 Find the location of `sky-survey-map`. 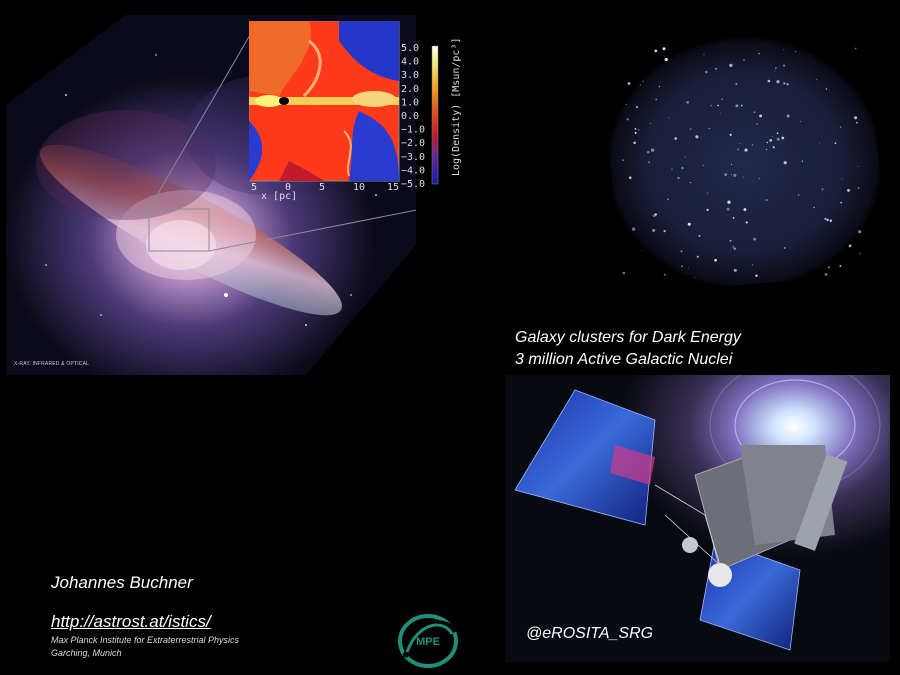

sky-survey-map is located at coordinates (744, 163).